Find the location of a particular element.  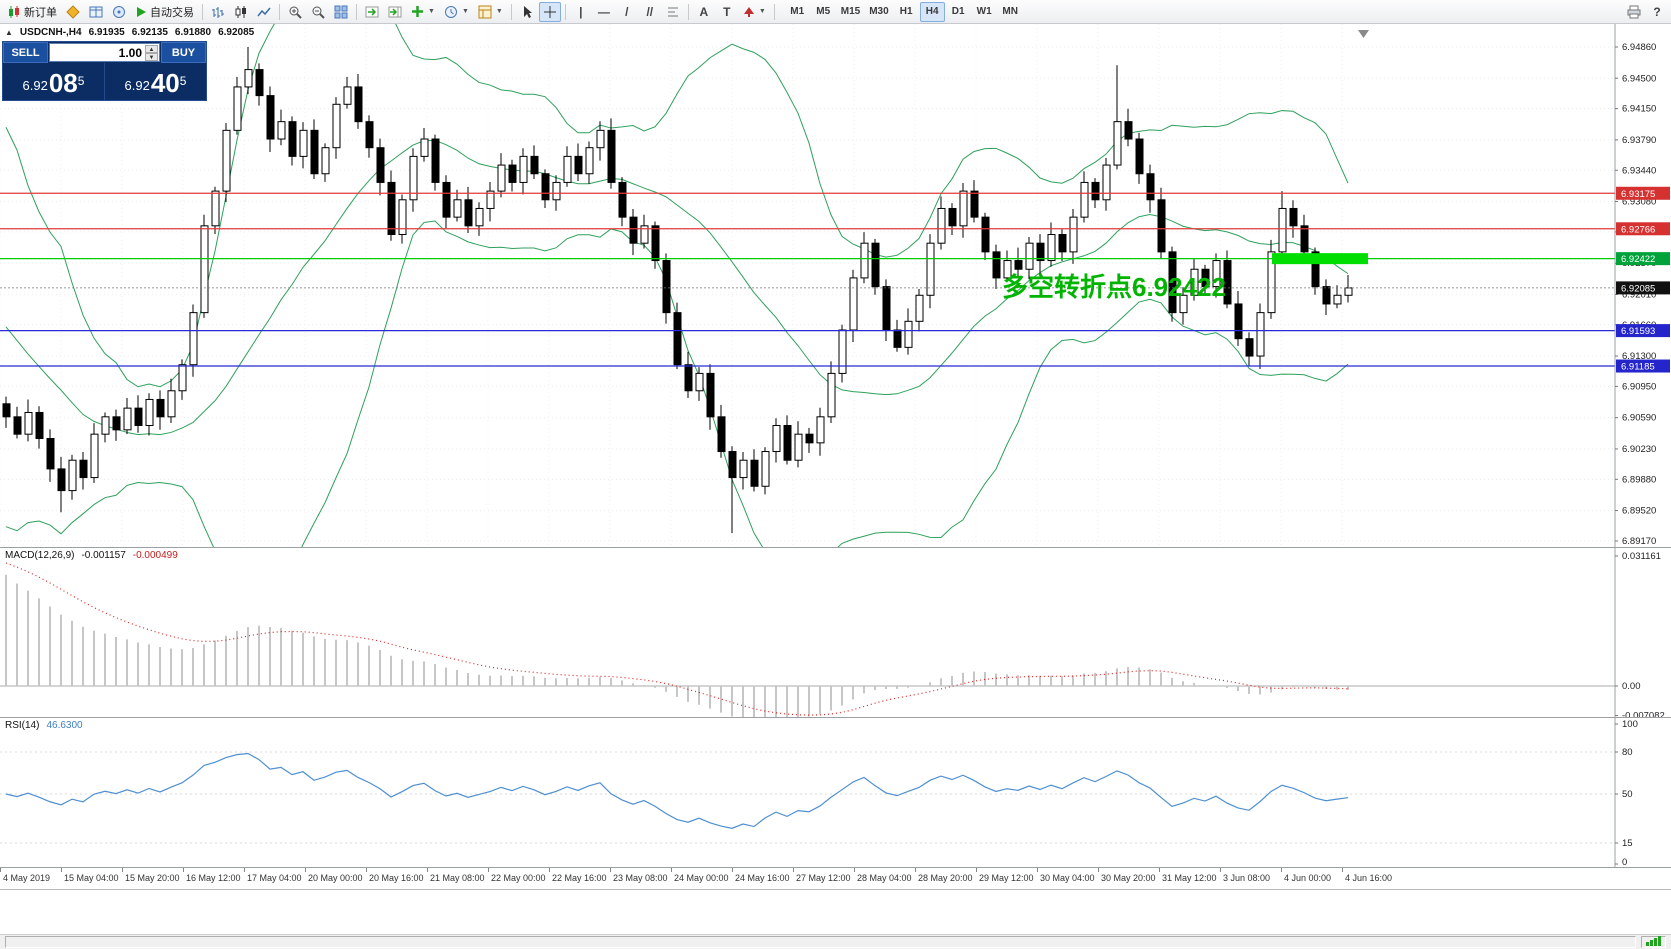

timeframe-h1: H1 is located at coordinates (906, 11).